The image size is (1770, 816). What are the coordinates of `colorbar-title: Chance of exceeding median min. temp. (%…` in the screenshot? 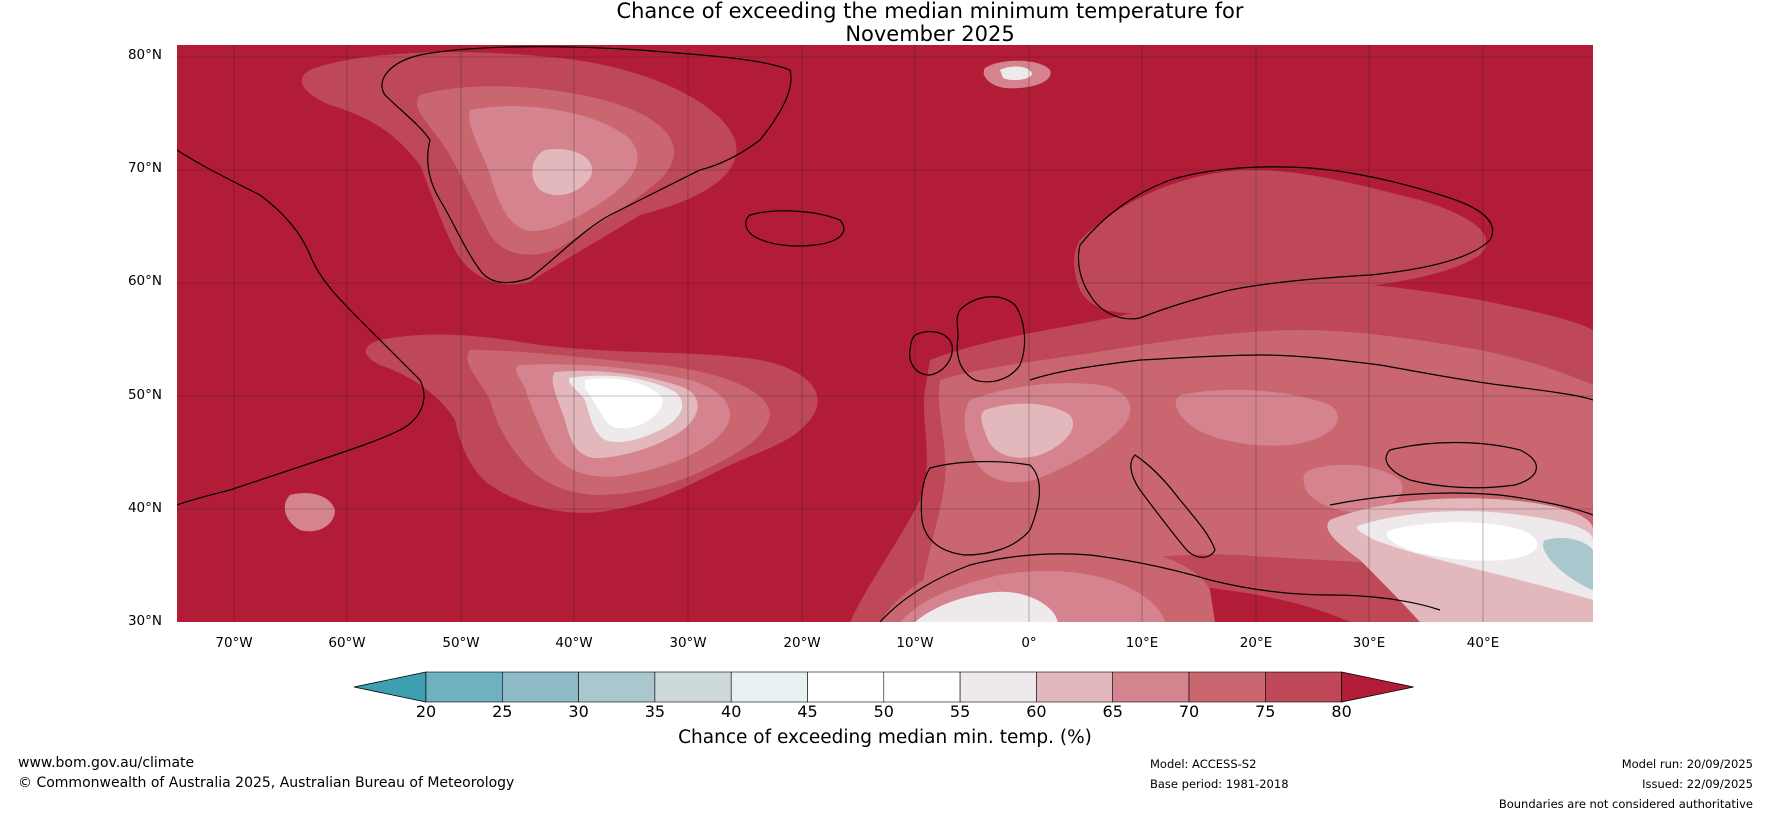 It's located at (885, 737).